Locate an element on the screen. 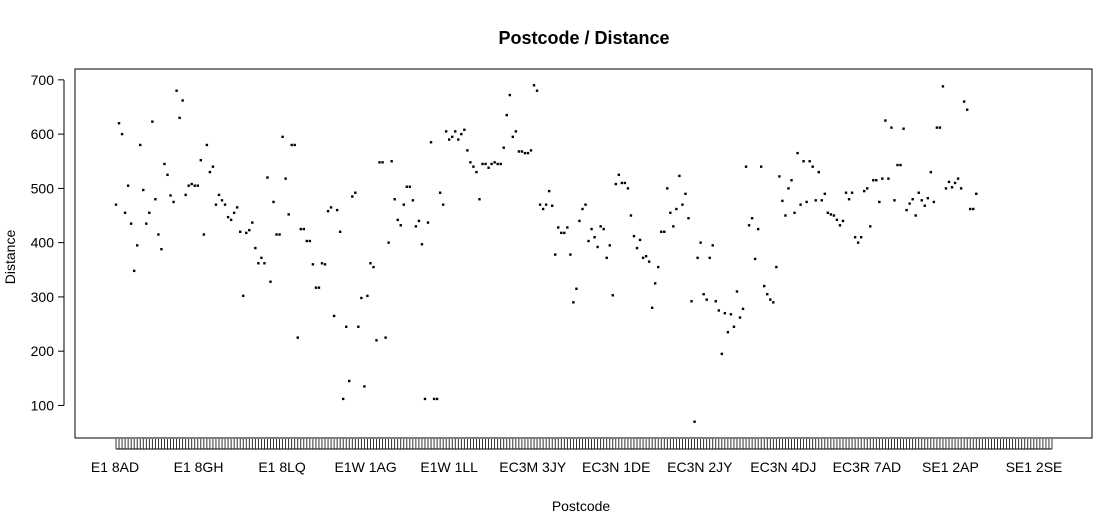 Image resolution: width=1107 pixels, height=525 pixels. chart-title: Postcode / Distance is located at coordinates (583, 38).